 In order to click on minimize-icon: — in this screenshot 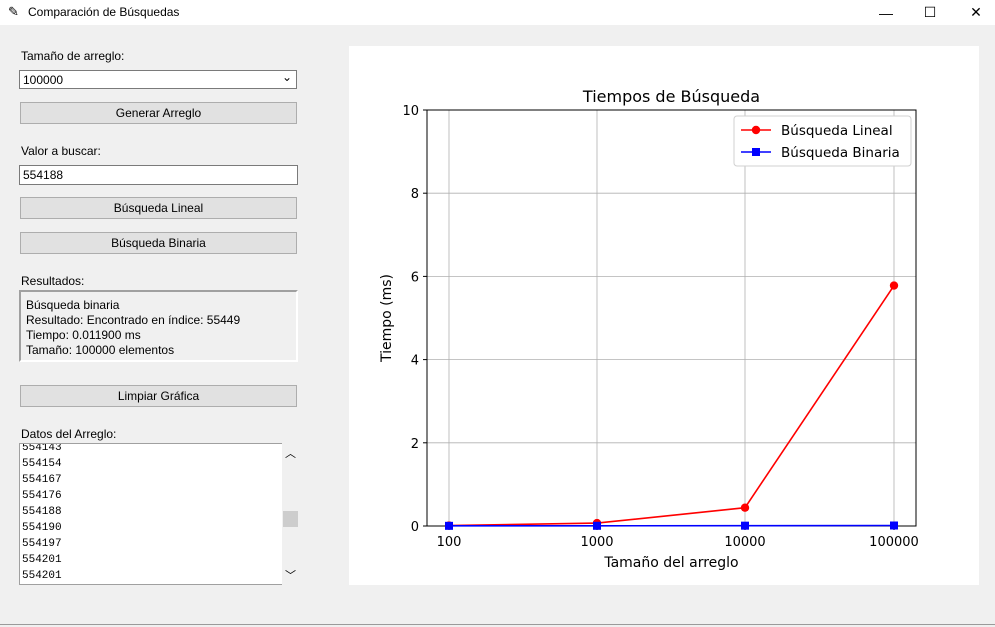, I will do `click(886, 12)`.